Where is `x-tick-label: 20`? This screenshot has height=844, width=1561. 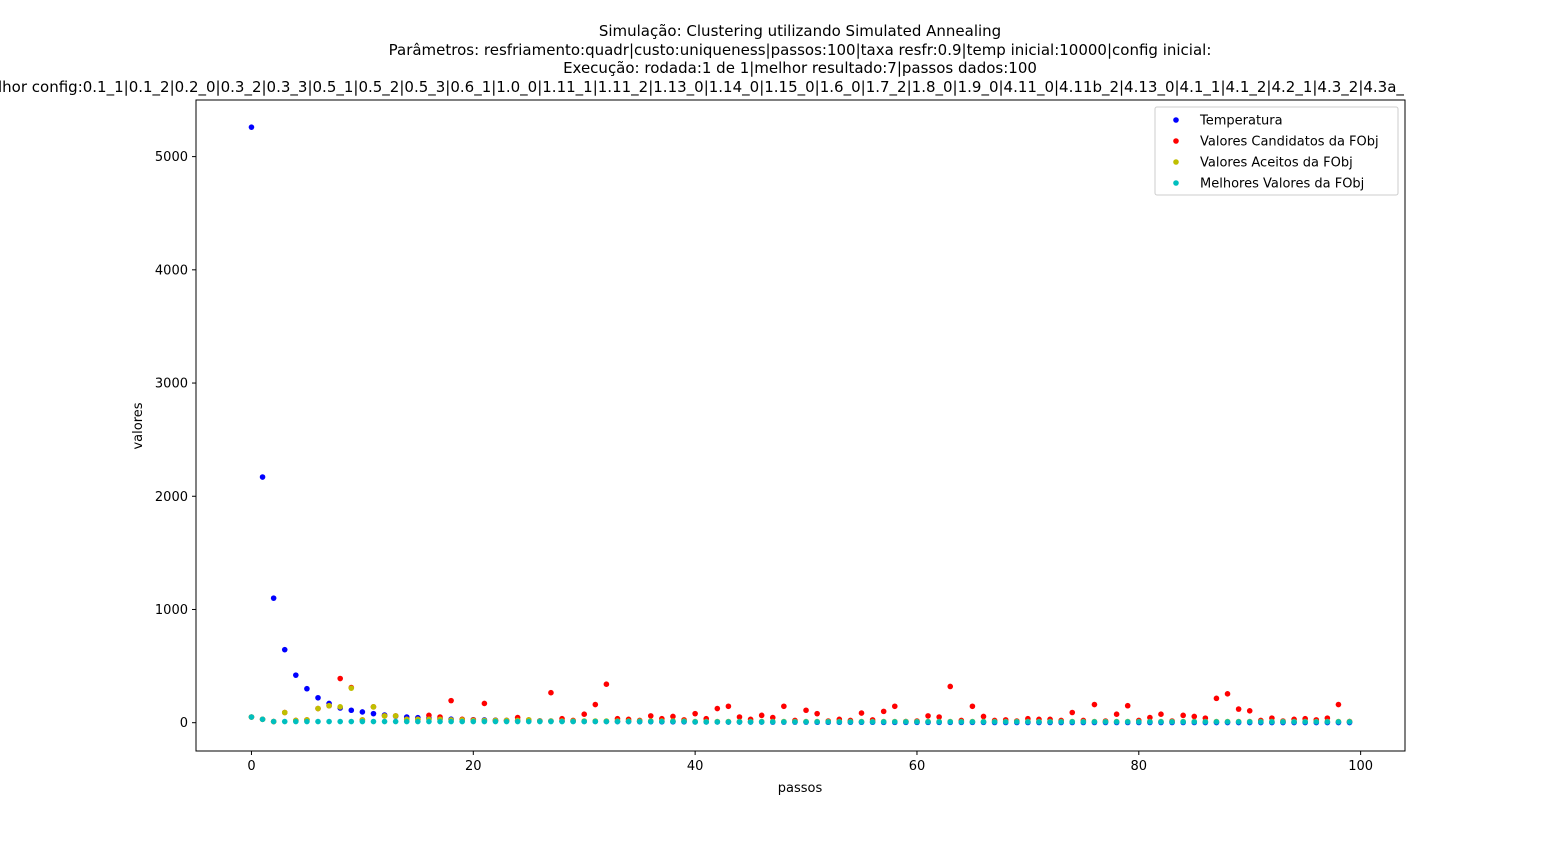
x-tick-label: 20 is located at coordinates (473, 766).